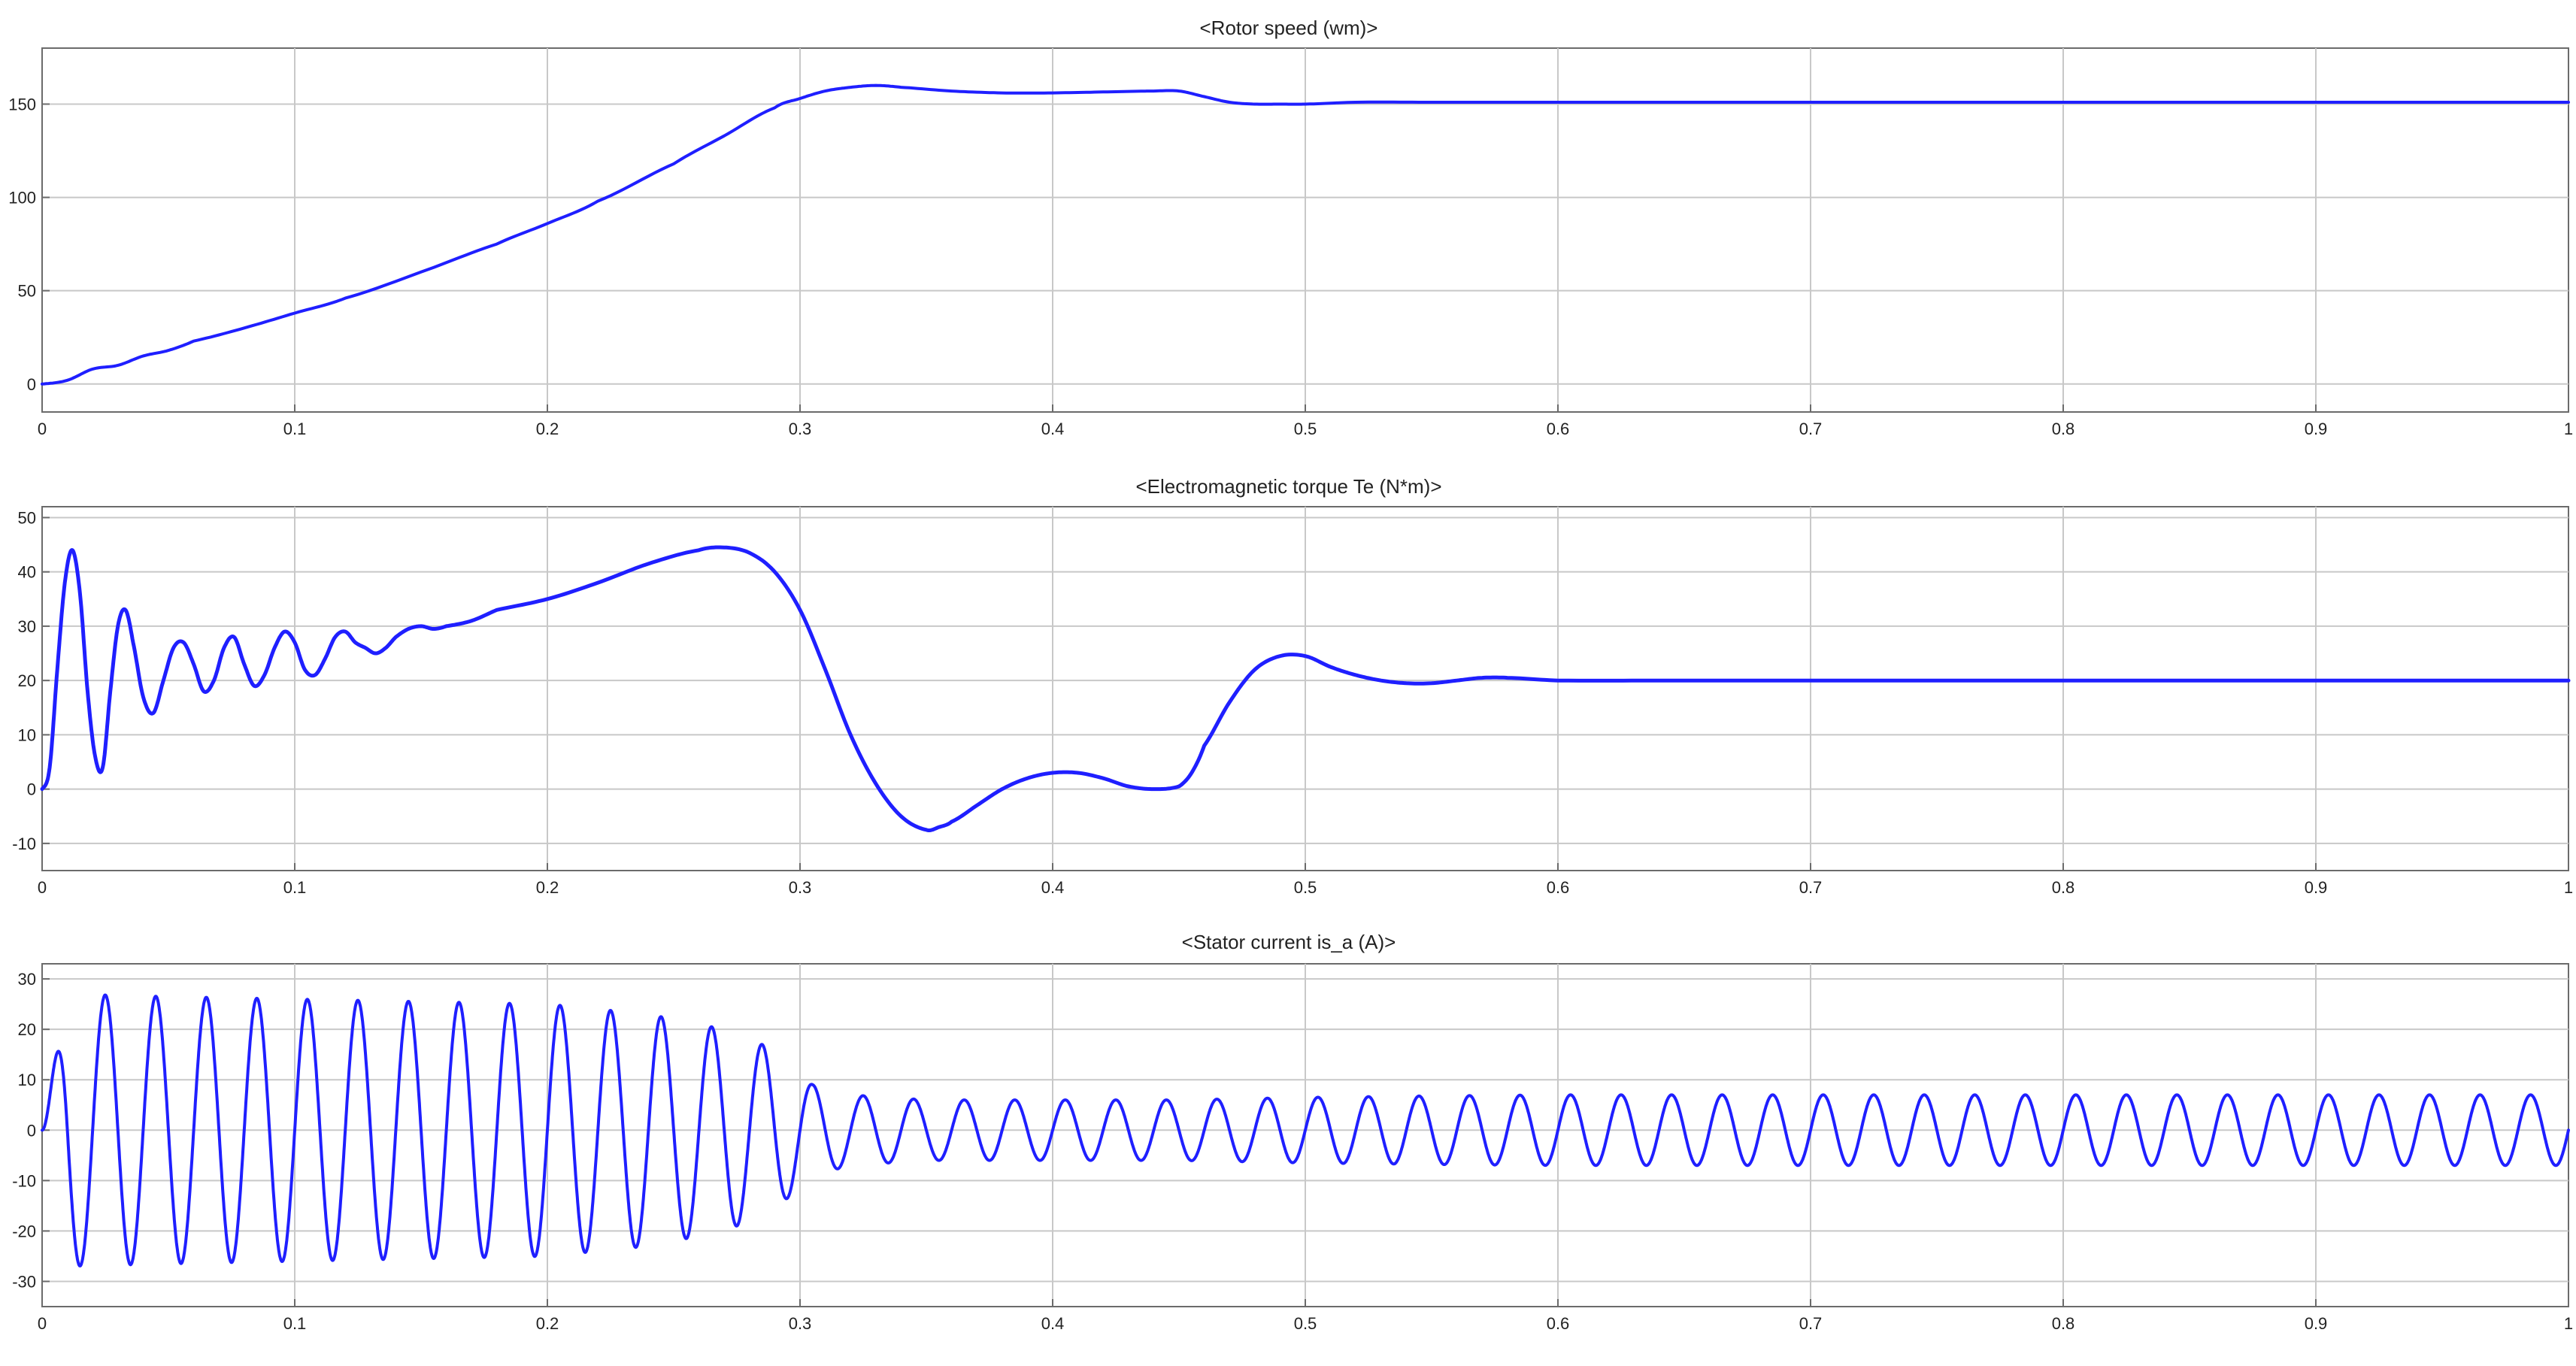 Image resolution: width=2576 pixels, height=1366 pixels. I want to click on y-tick-label: 40, so click(27, 573).